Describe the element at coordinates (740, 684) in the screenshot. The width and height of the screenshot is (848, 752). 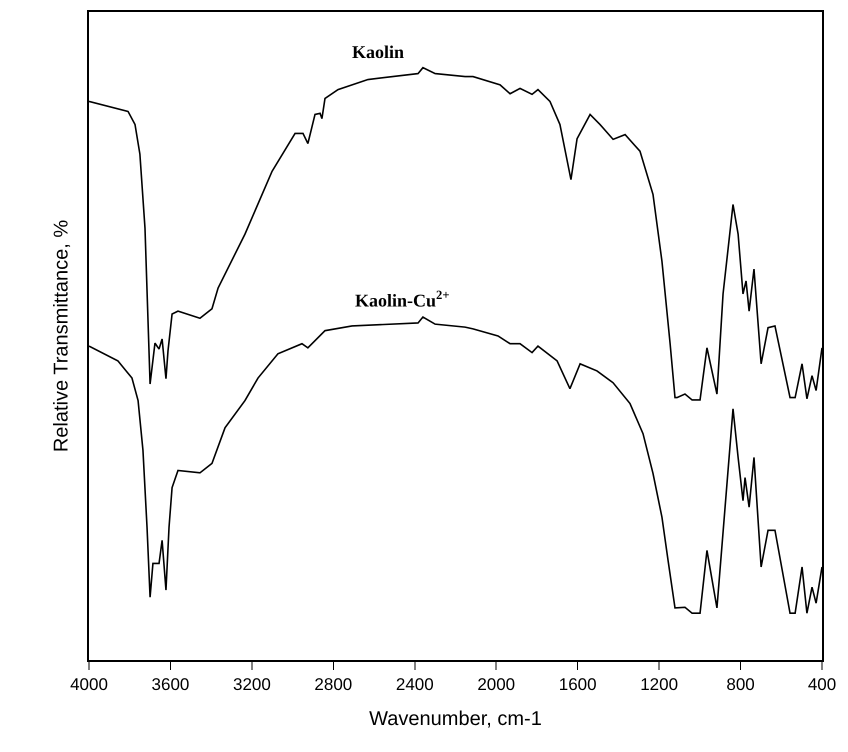
I see `x-tick-label: 800` at that location.